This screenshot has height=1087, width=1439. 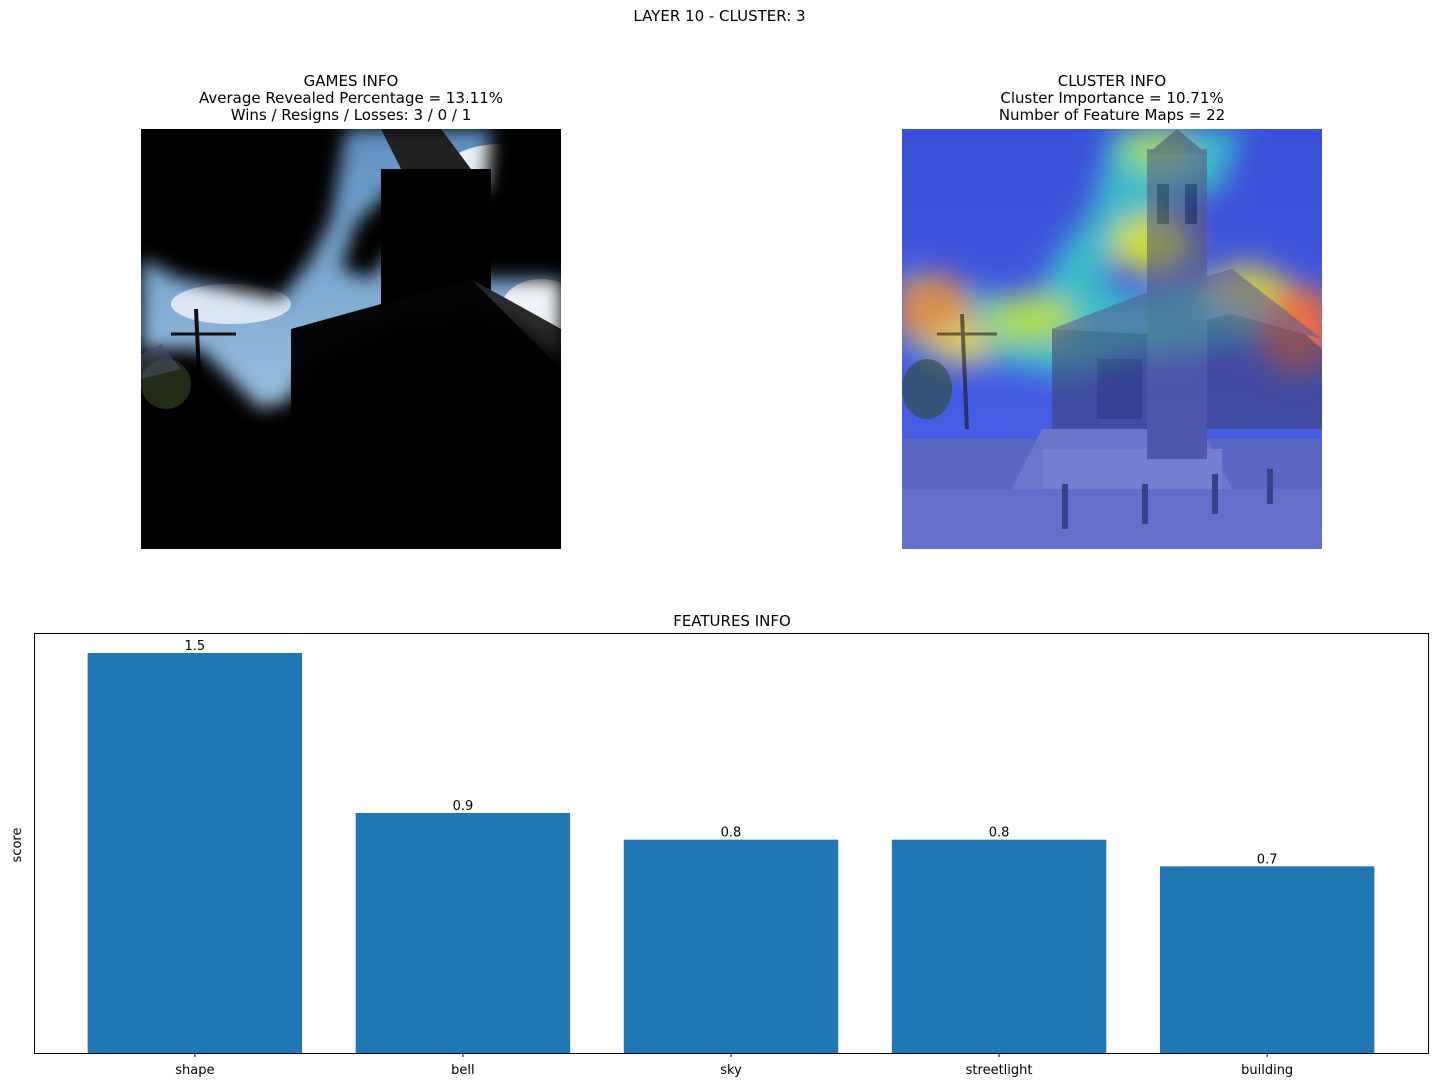 What do you see at coordinates (17, 845) in the screenshot?
I see `y-axis-label: score` at bounding box center [17, 845].